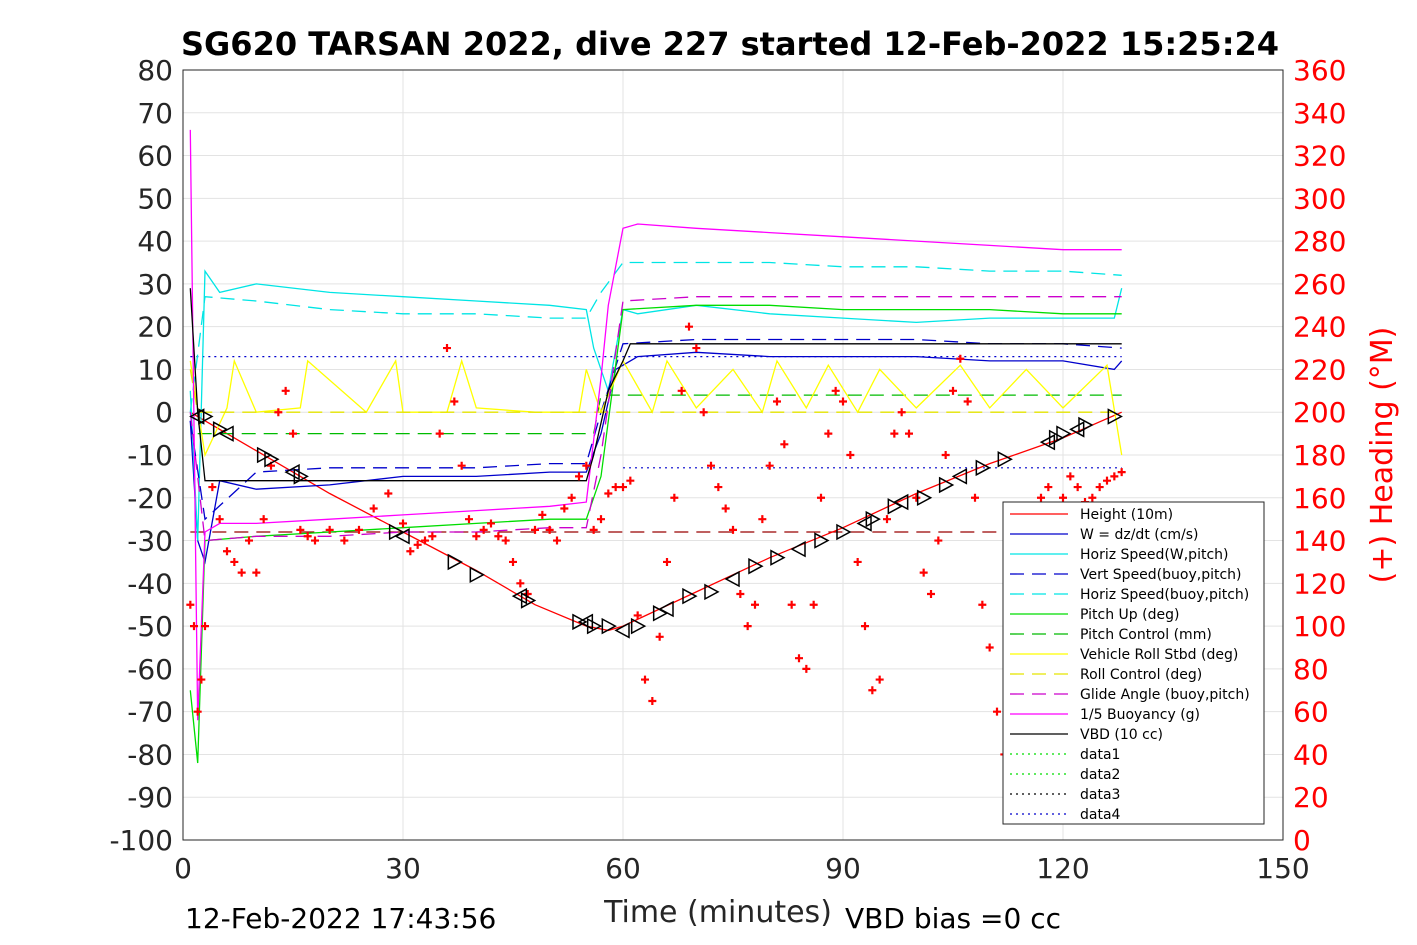 The height and width of the screenshot is (945, 1417). I want to click on legend-label: 1/5 Buoyancy (g), so click(1140, 715).